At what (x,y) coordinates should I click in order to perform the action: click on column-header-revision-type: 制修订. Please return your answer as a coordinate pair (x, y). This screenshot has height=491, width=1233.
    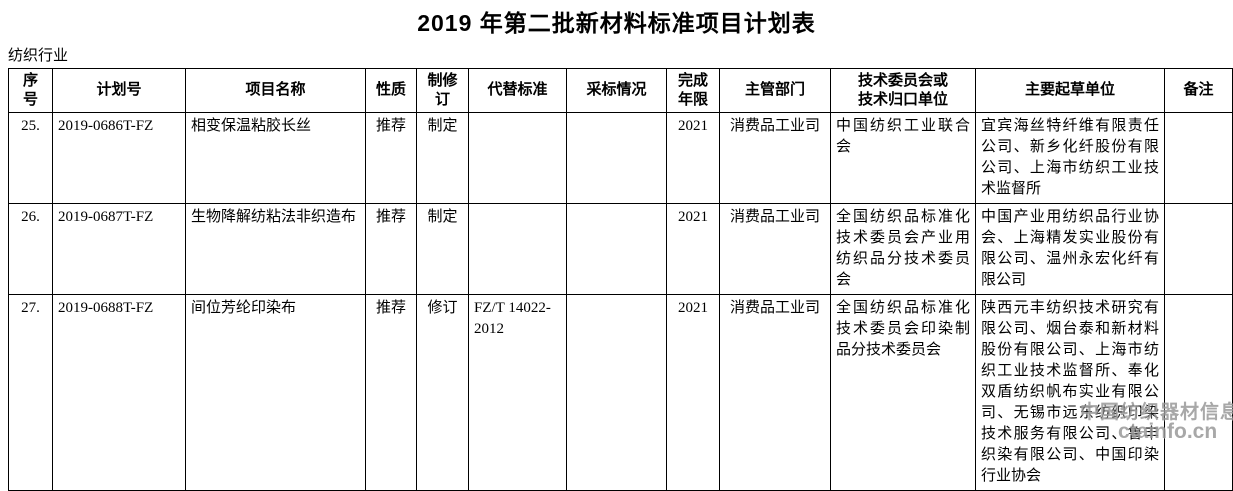
    Looking at the image, I should click on (442, 90).